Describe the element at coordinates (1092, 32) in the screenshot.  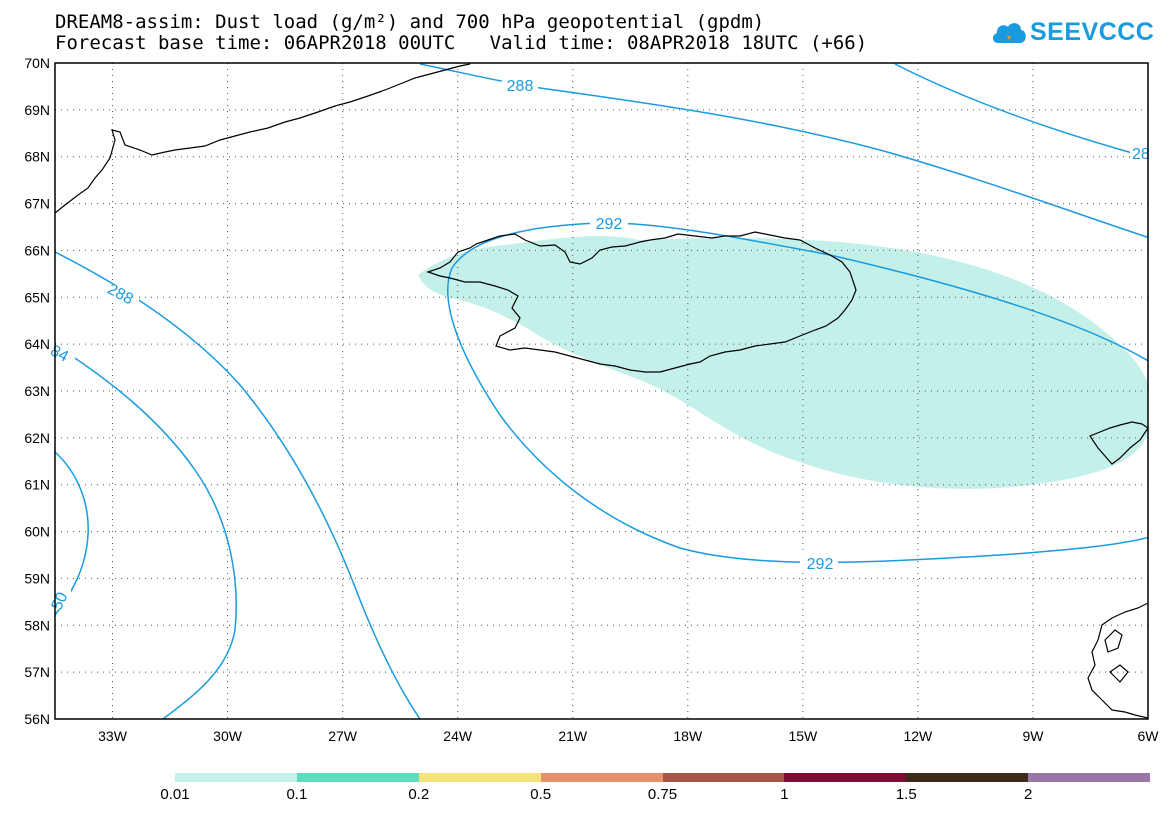
I see `brand-name: SEEVCCC` at that location.